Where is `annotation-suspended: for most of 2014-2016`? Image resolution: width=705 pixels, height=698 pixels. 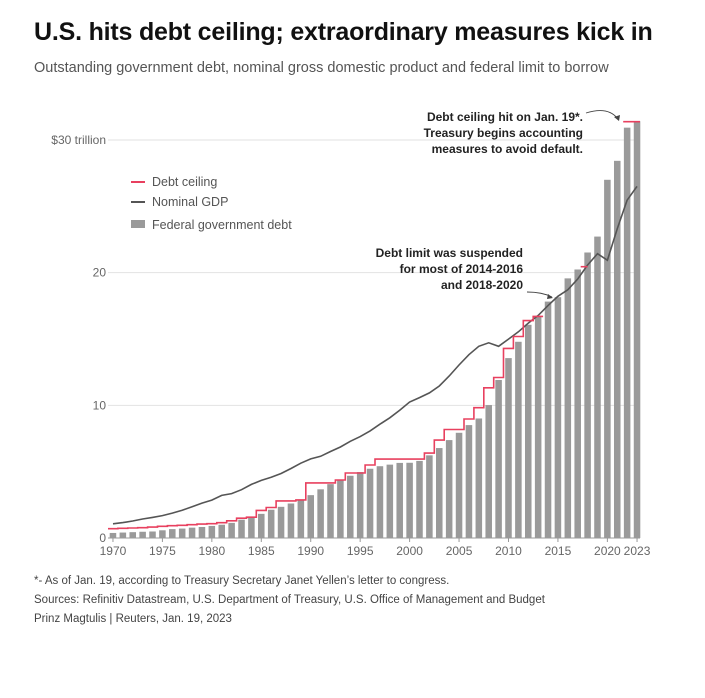
annotation-suspended: for most of 2014-2016 is located at coordinates (462, 269).